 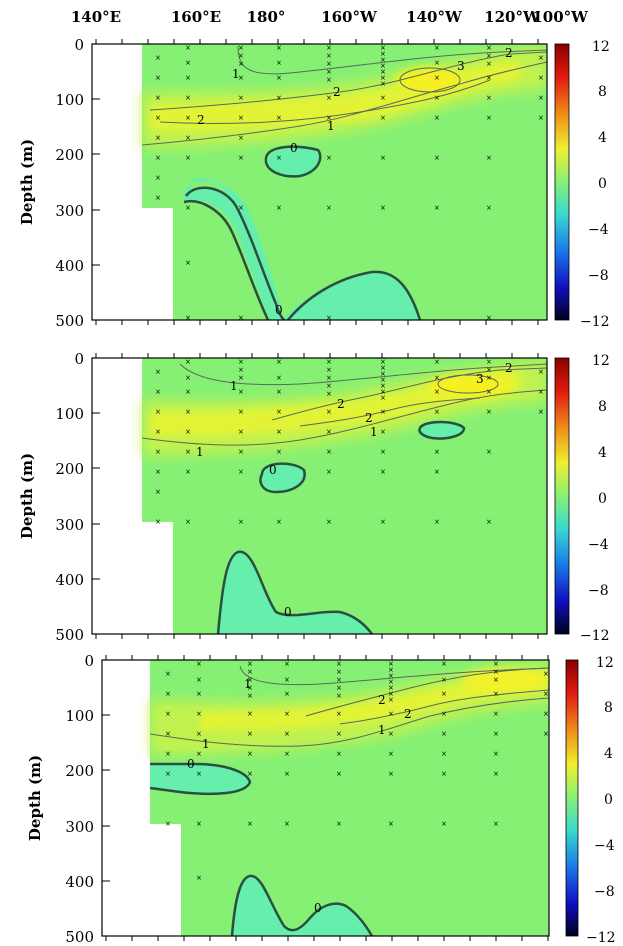 I want to click on y-tick-label: 500, so click(x=69, y=635).